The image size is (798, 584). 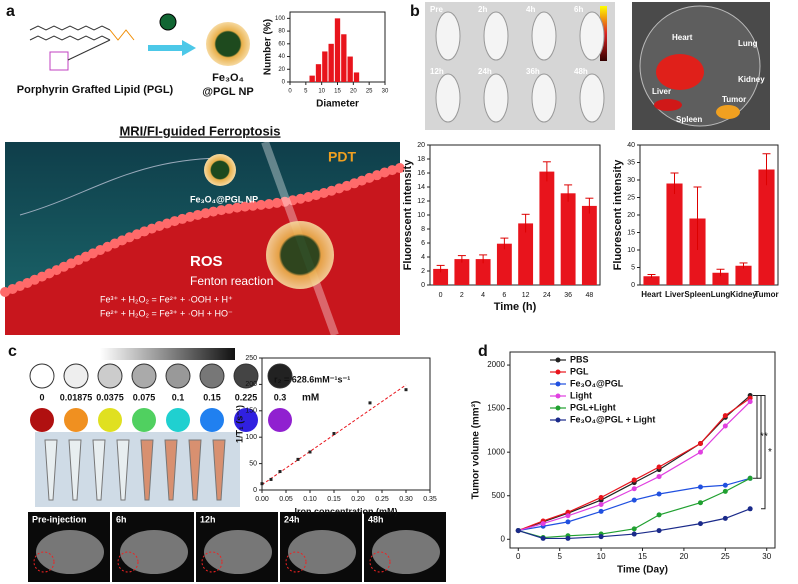 I want to click on legend-label: PGL+Light, so click(x=593, y=407).